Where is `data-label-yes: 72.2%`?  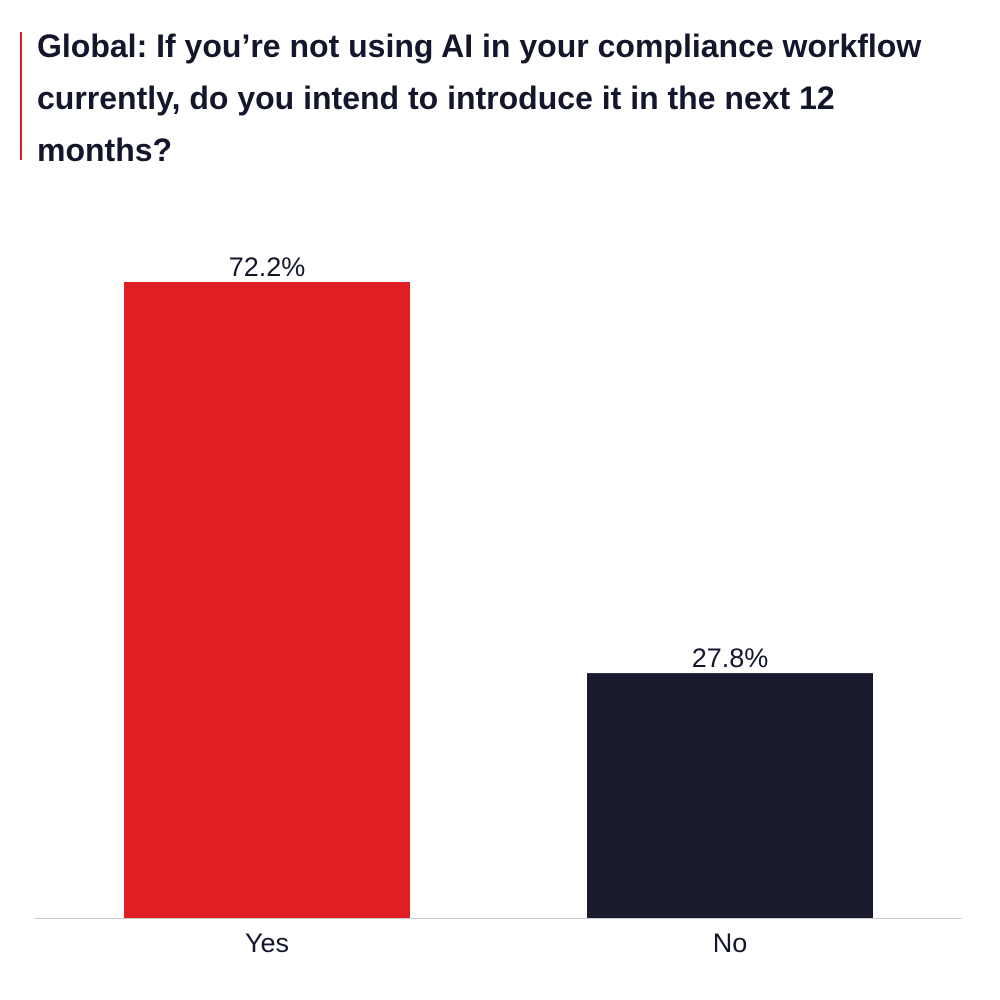
data-label-yes: 72.2% is located at coordinates (267, 267).